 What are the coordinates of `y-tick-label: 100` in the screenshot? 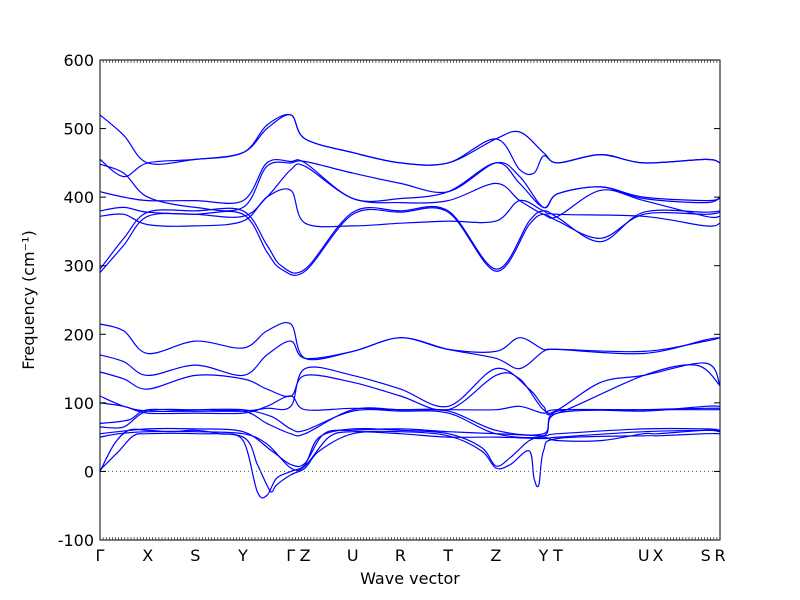 It's located at (78, 403).